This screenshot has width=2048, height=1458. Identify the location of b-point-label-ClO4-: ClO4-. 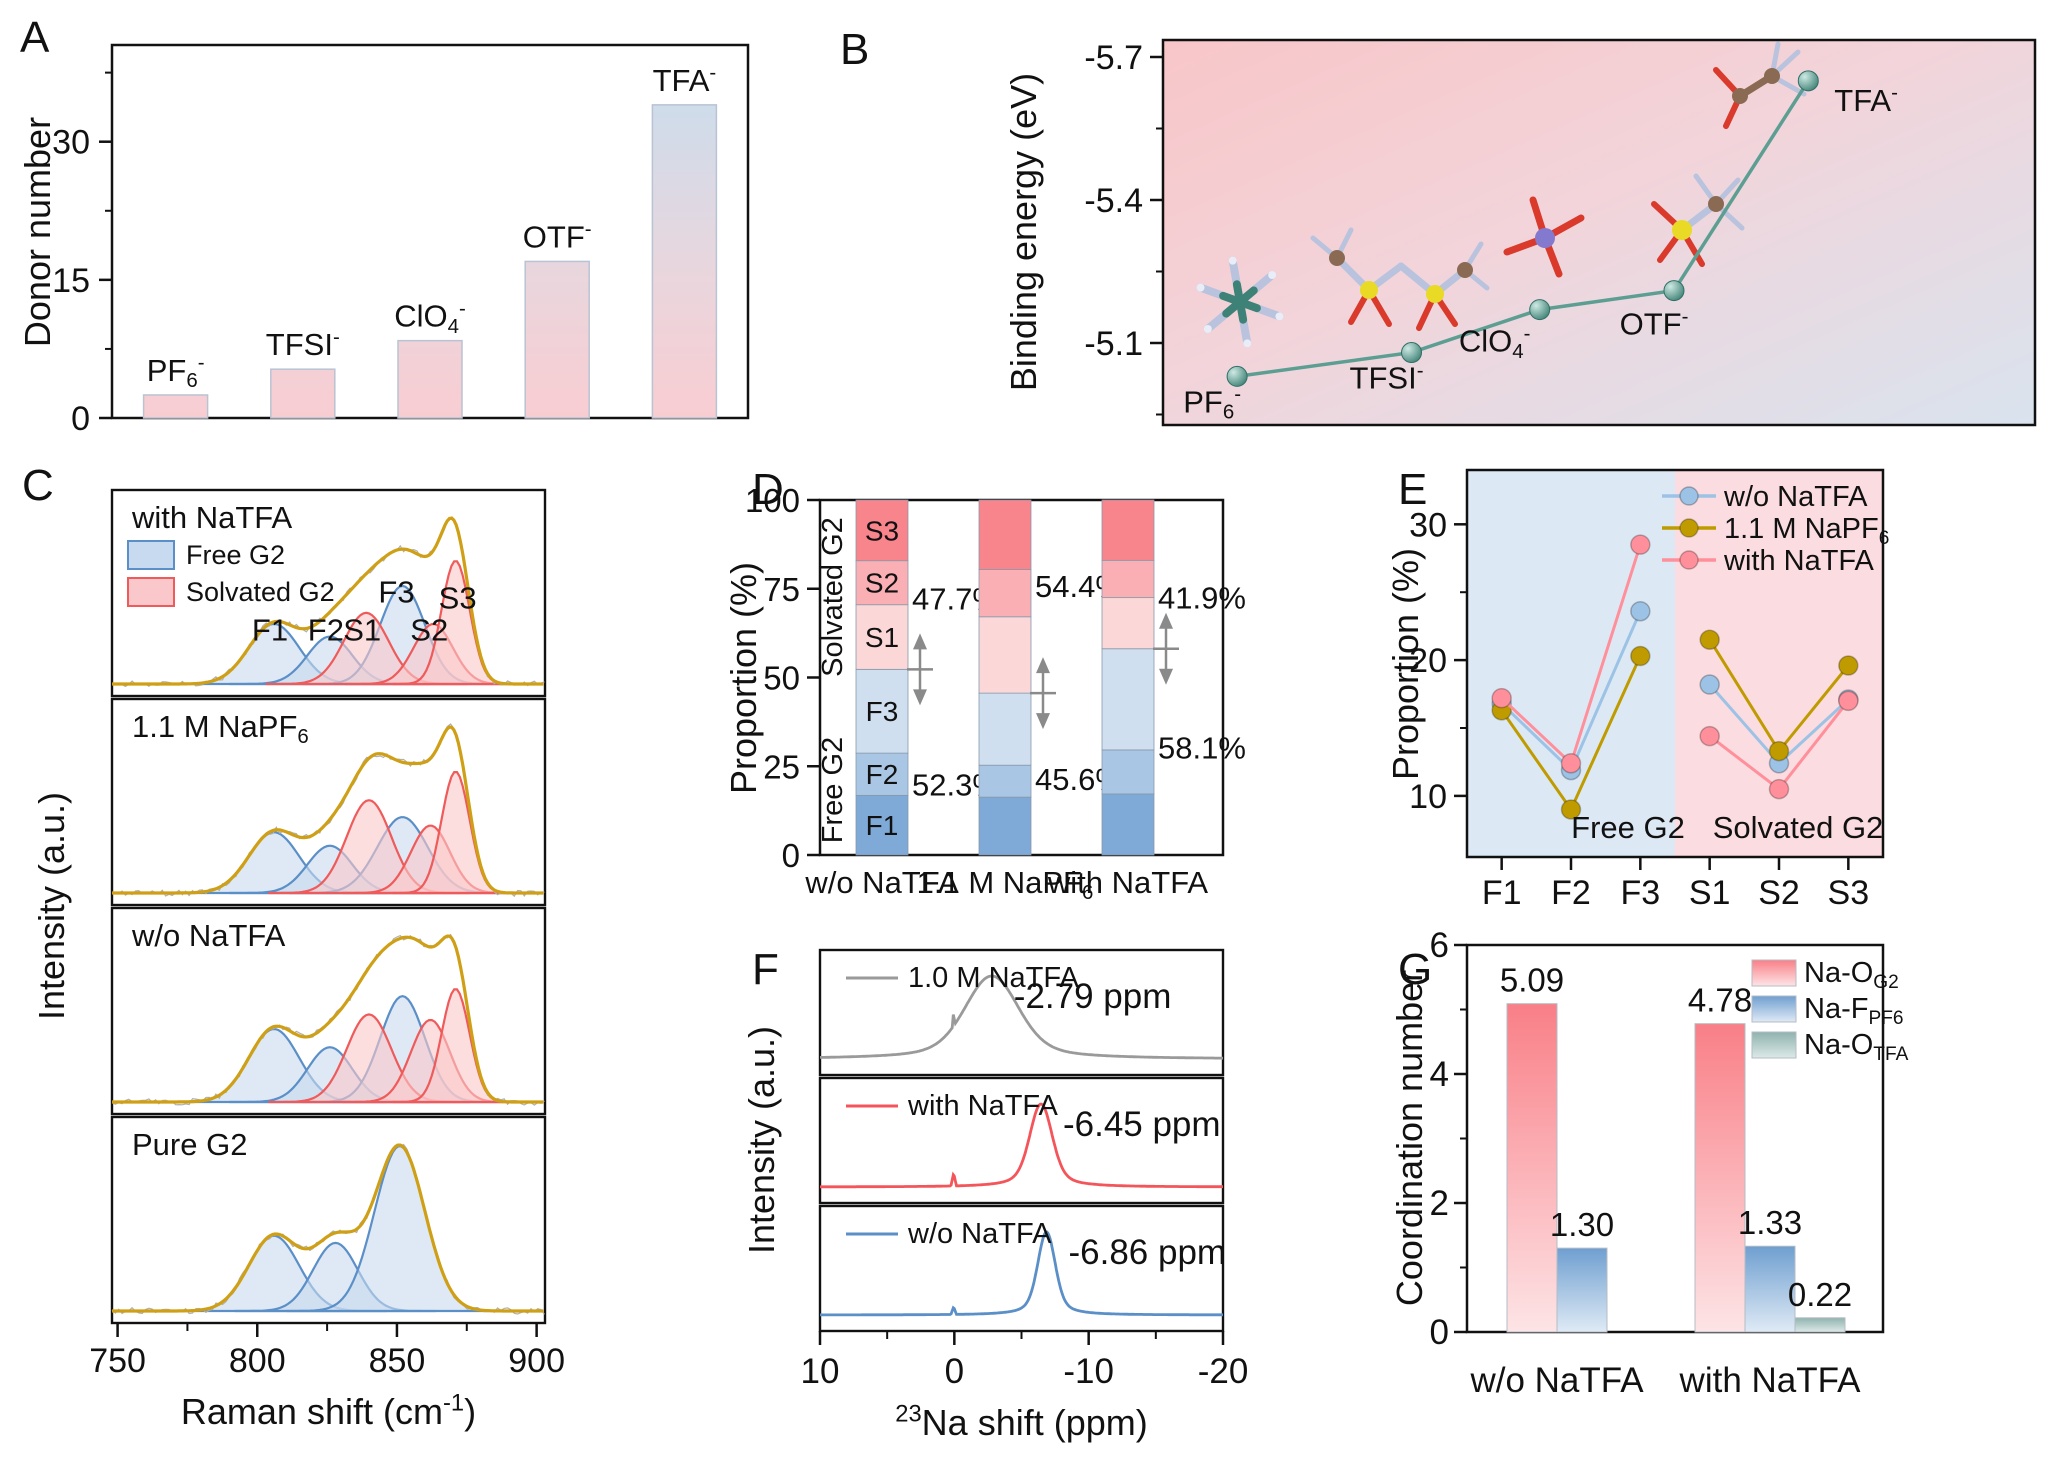
(1495, 342).